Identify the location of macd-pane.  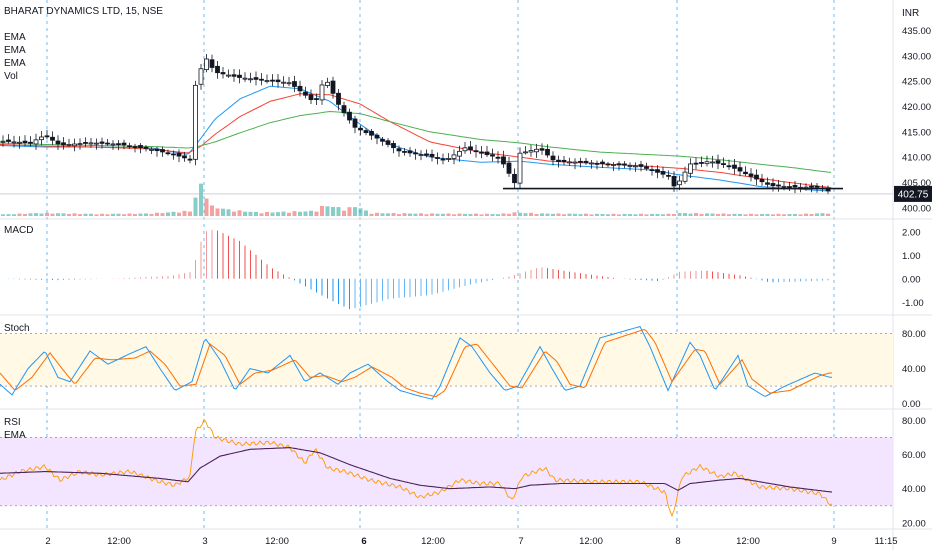
(415, 270).